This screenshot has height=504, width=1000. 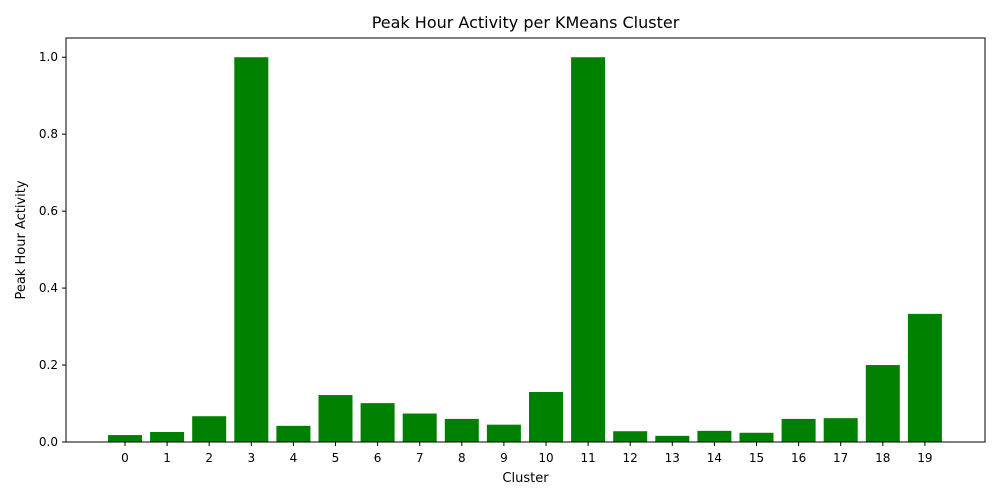 What do you see at coordinates (756, 458) in the screenshot?
I see `x-tick-label: 15` at bounding box center [756, 458].